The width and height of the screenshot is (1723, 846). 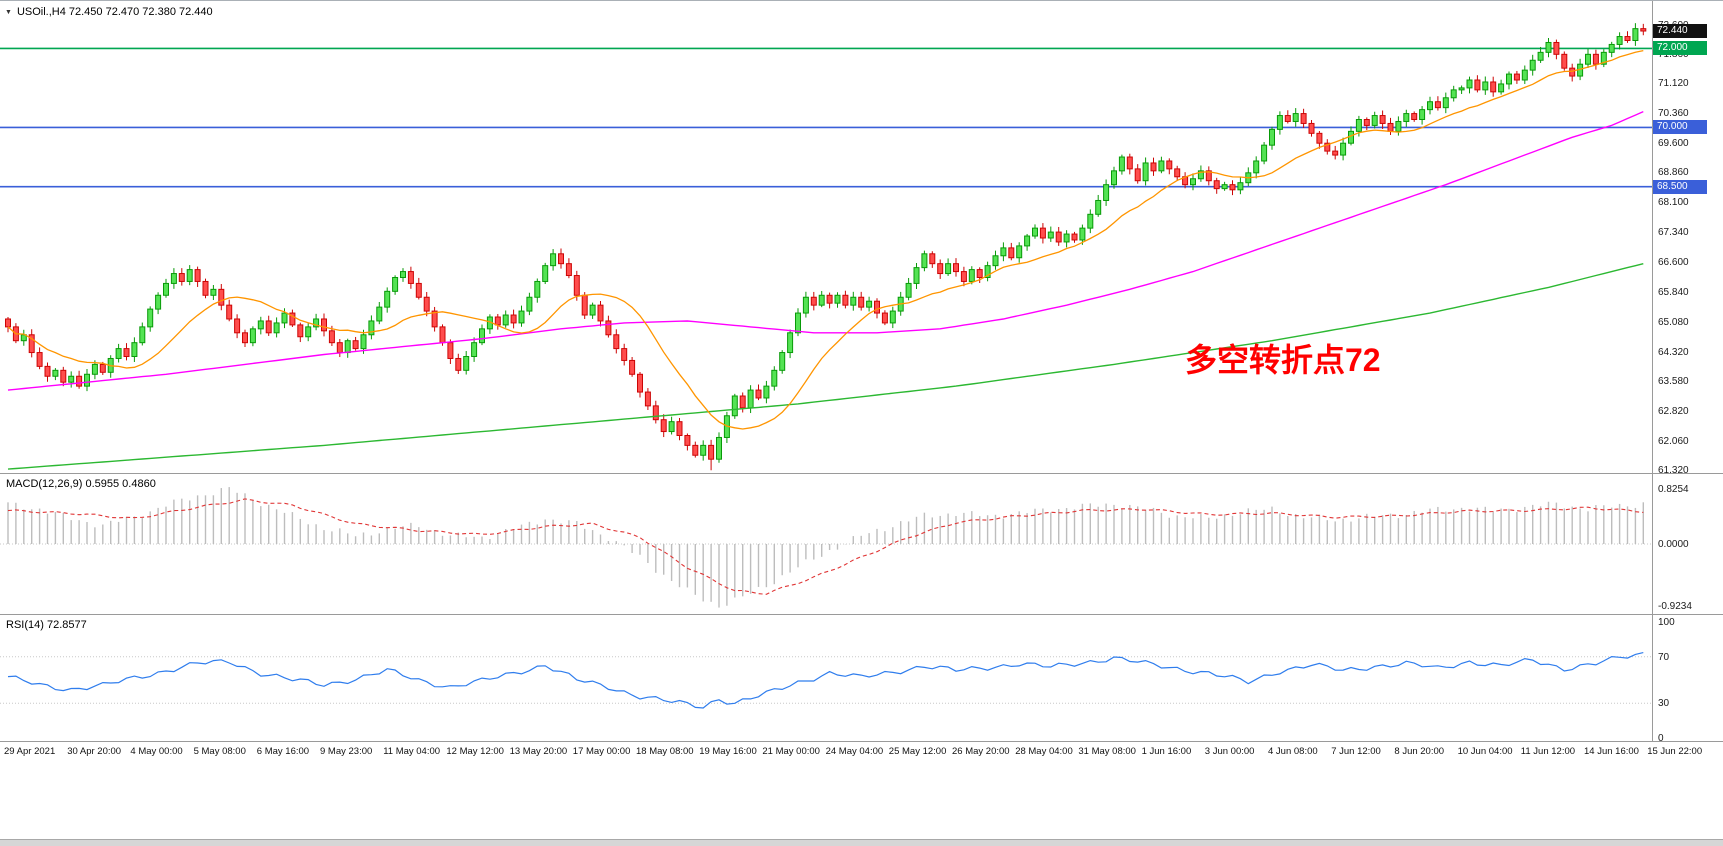 I want to click on price-tick-label: 65.840, so click(x=1673, y=292).